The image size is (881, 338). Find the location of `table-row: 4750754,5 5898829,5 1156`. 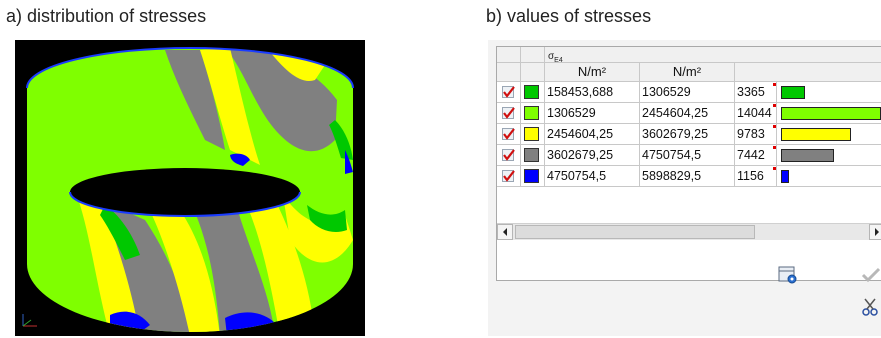

table-row: 4750754,5 5898829,5 1156 is located at coordinates (689, 176).